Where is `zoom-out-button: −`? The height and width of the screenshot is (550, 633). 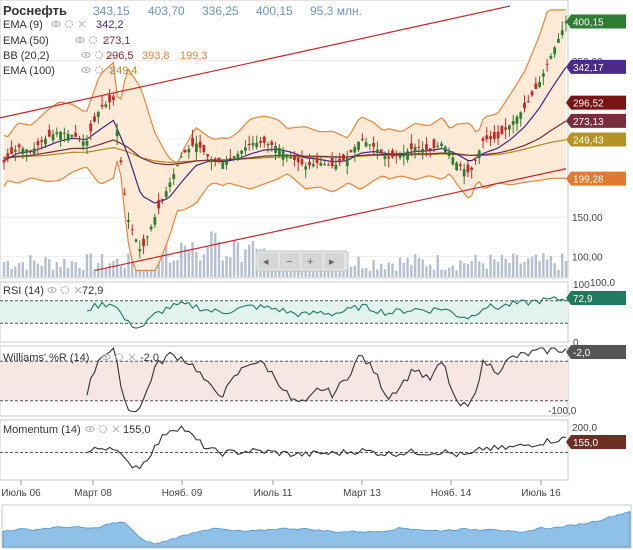
zoom-out-button: − is located at coordinates (290, 261).